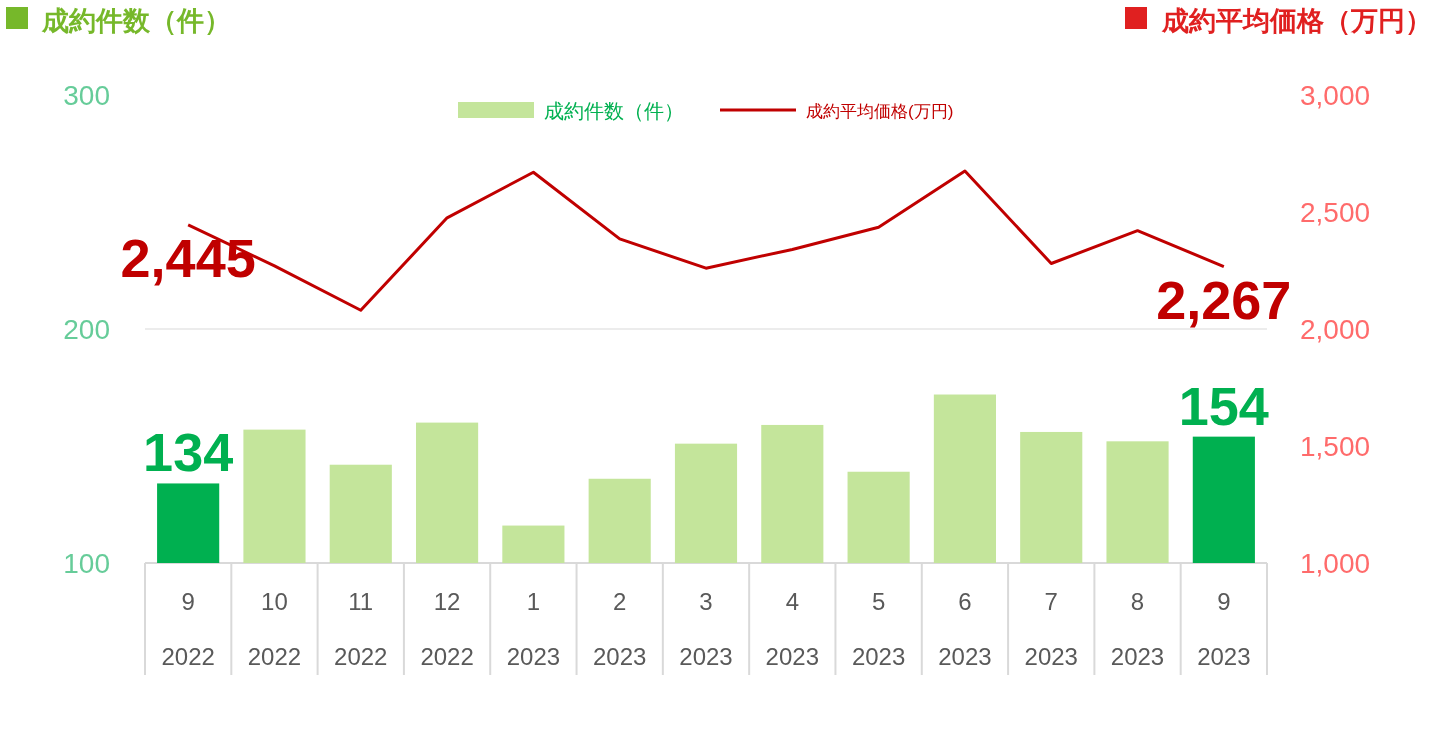 Image resolution: width=1440 pixels, height=738 pixels. I want to click on data-label: 2,267, so click(1224, 299).